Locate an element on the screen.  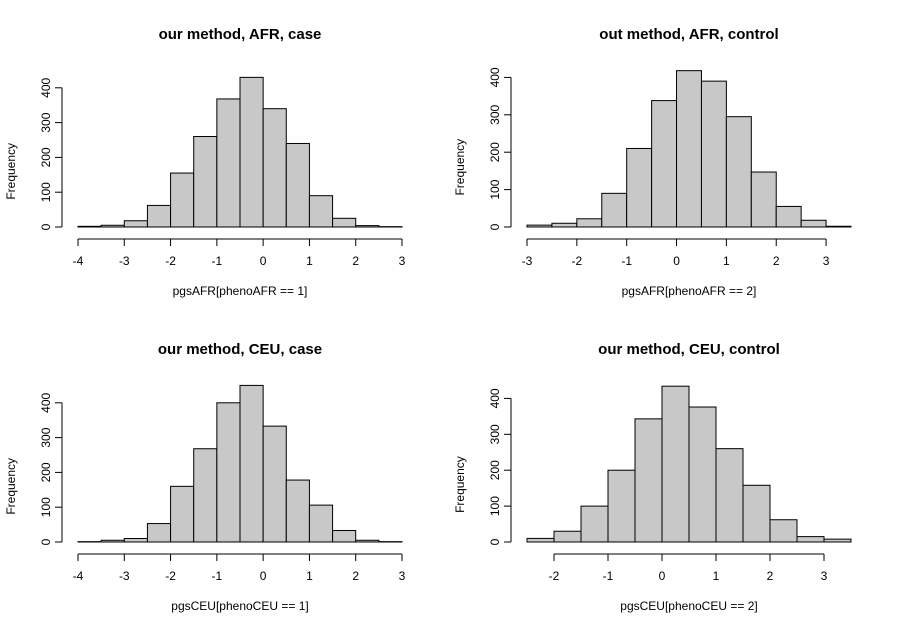
x-axis-label: pgsAFR[phenoAFR == 2] is located at coordinates (689, 291).